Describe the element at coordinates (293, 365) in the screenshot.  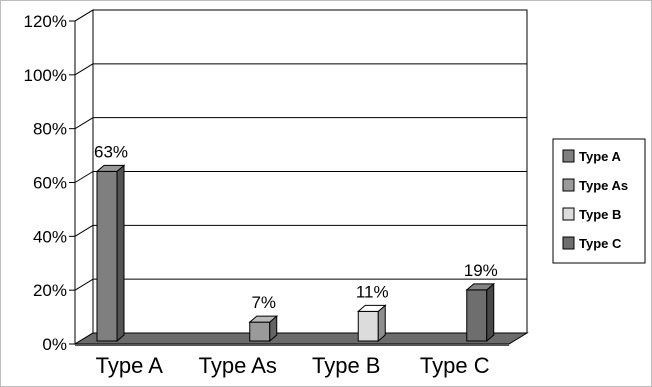
I see `x-axis-categories: Type A Type As Type B Type C` at that location.